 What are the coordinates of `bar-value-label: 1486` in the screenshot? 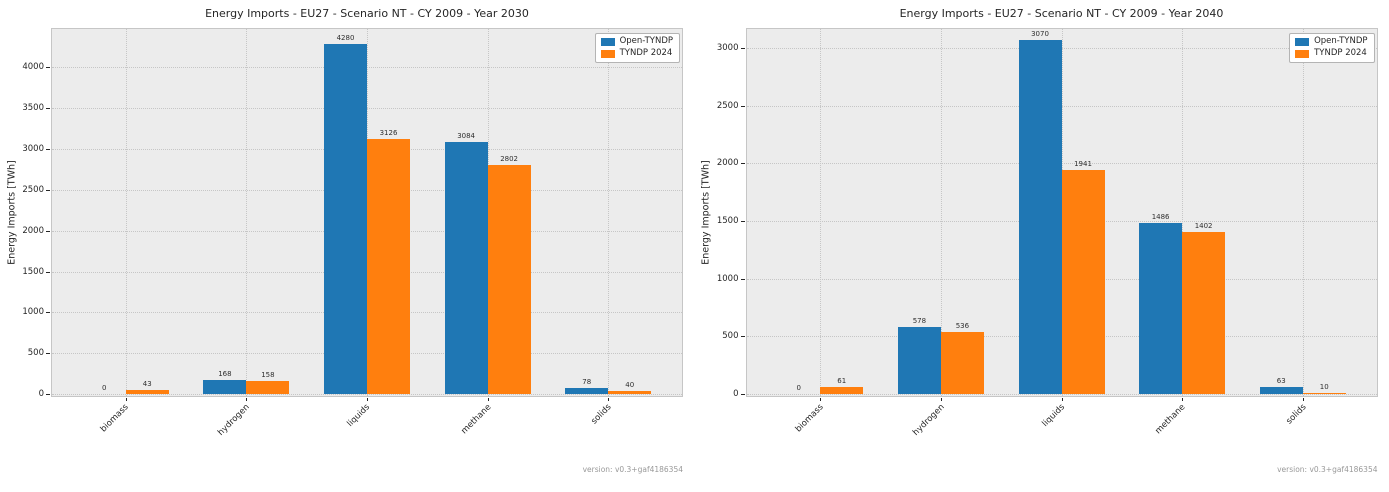 It's located at (1160, 216).